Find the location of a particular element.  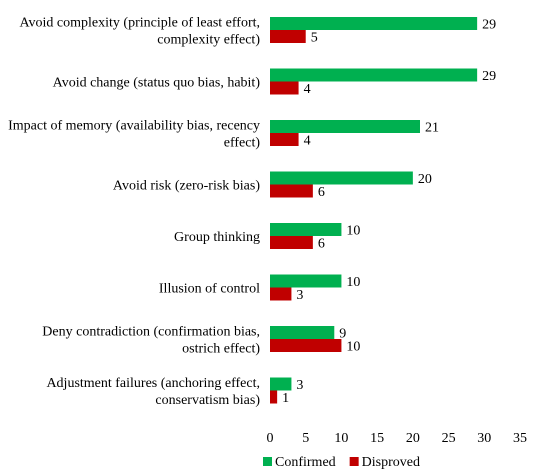

category-label: ostrich effect) is located at coordinates (221, 349).